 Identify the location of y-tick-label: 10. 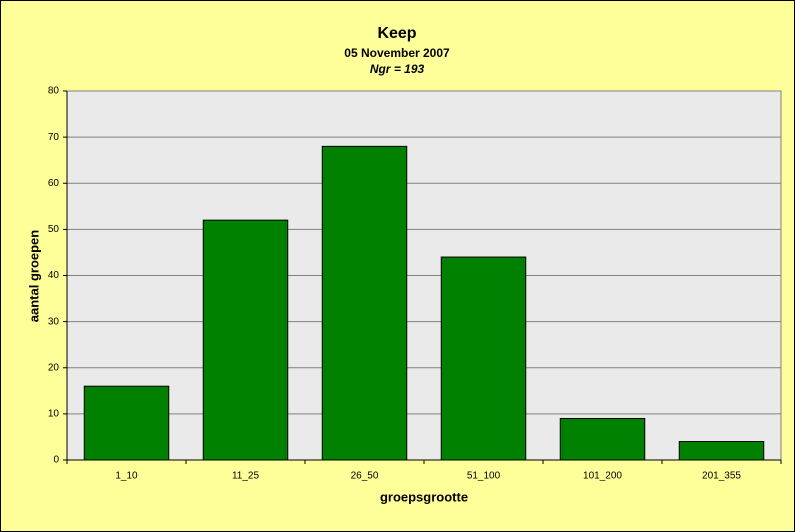
(54, 414).